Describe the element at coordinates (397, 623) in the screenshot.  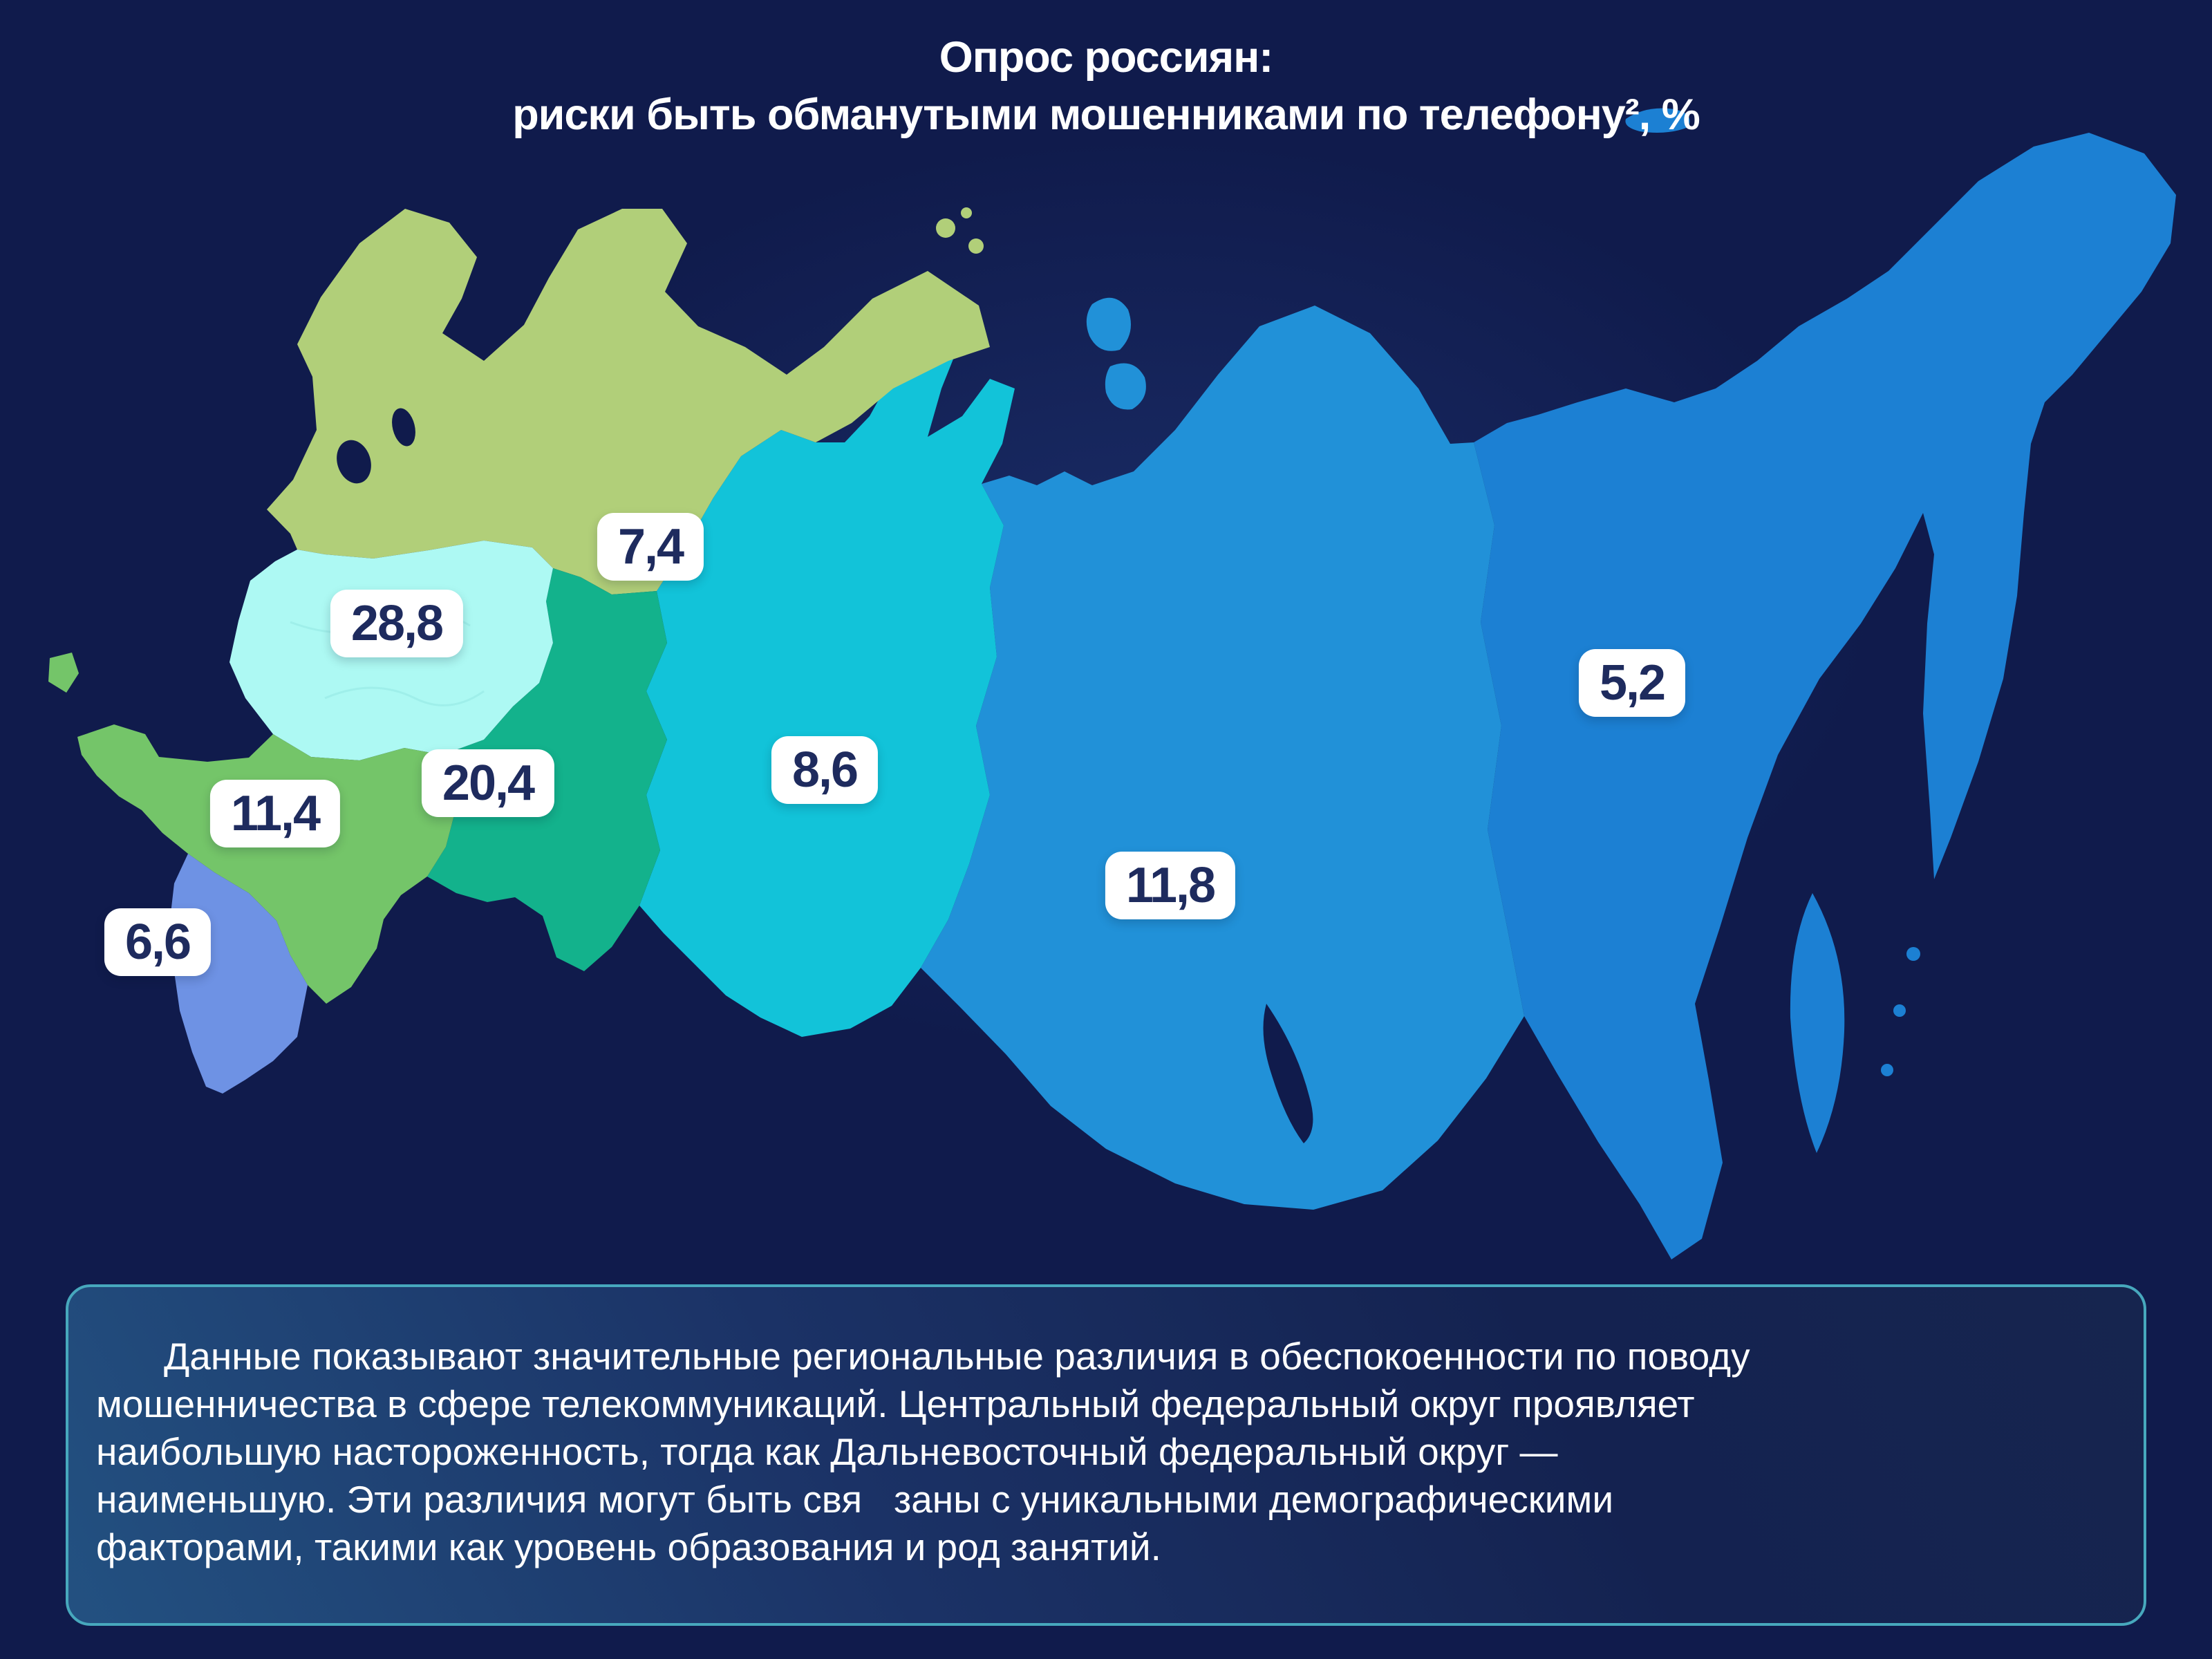
I see `value-label-central: 28,8` at that location.